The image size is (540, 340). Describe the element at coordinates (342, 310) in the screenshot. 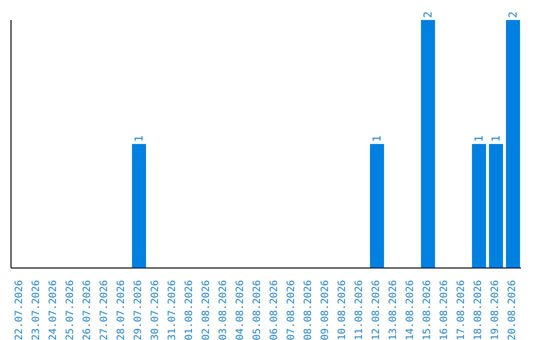

I see `x-tick-label: 10.08.2026` at that location.